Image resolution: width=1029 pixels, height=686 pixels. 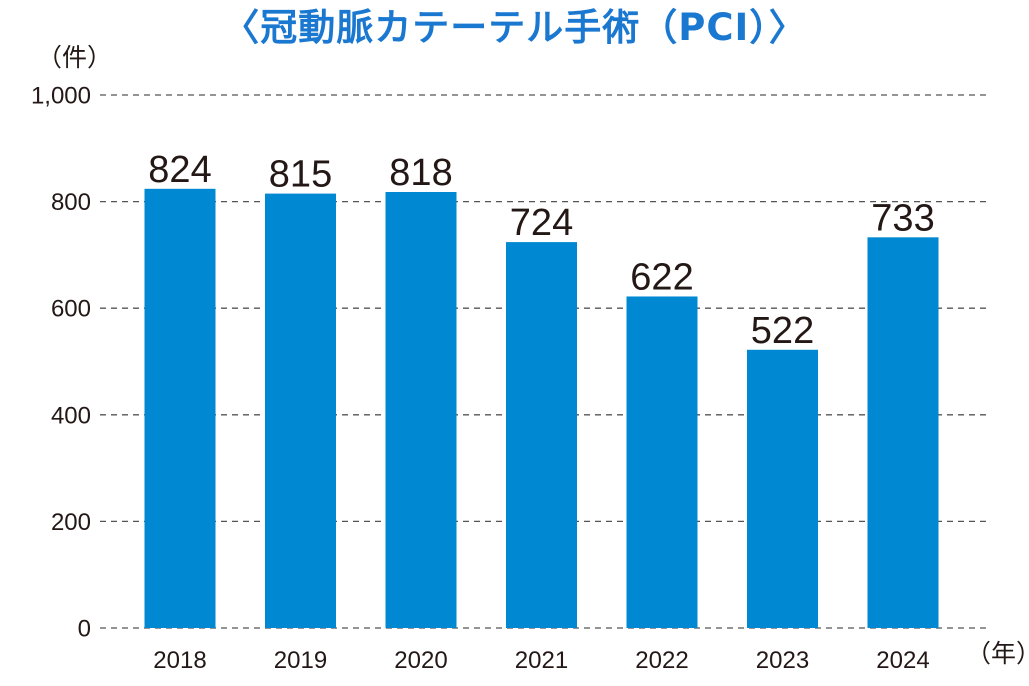 I want to click on bar-2023, so click(x=782, y=488).